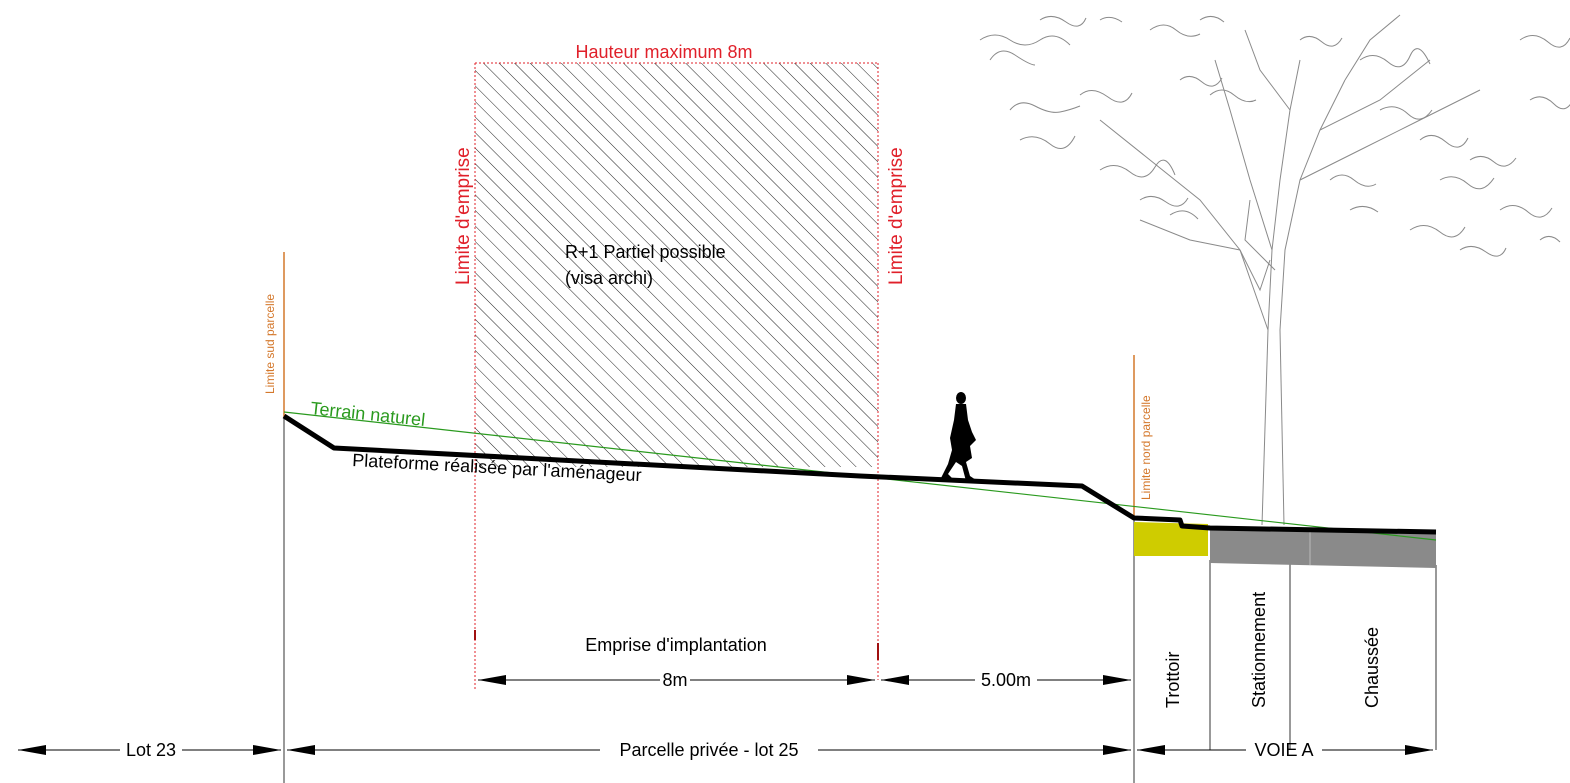  I want to click on r1-label-line1: R+1 Partiel possible, so click(645, 252).